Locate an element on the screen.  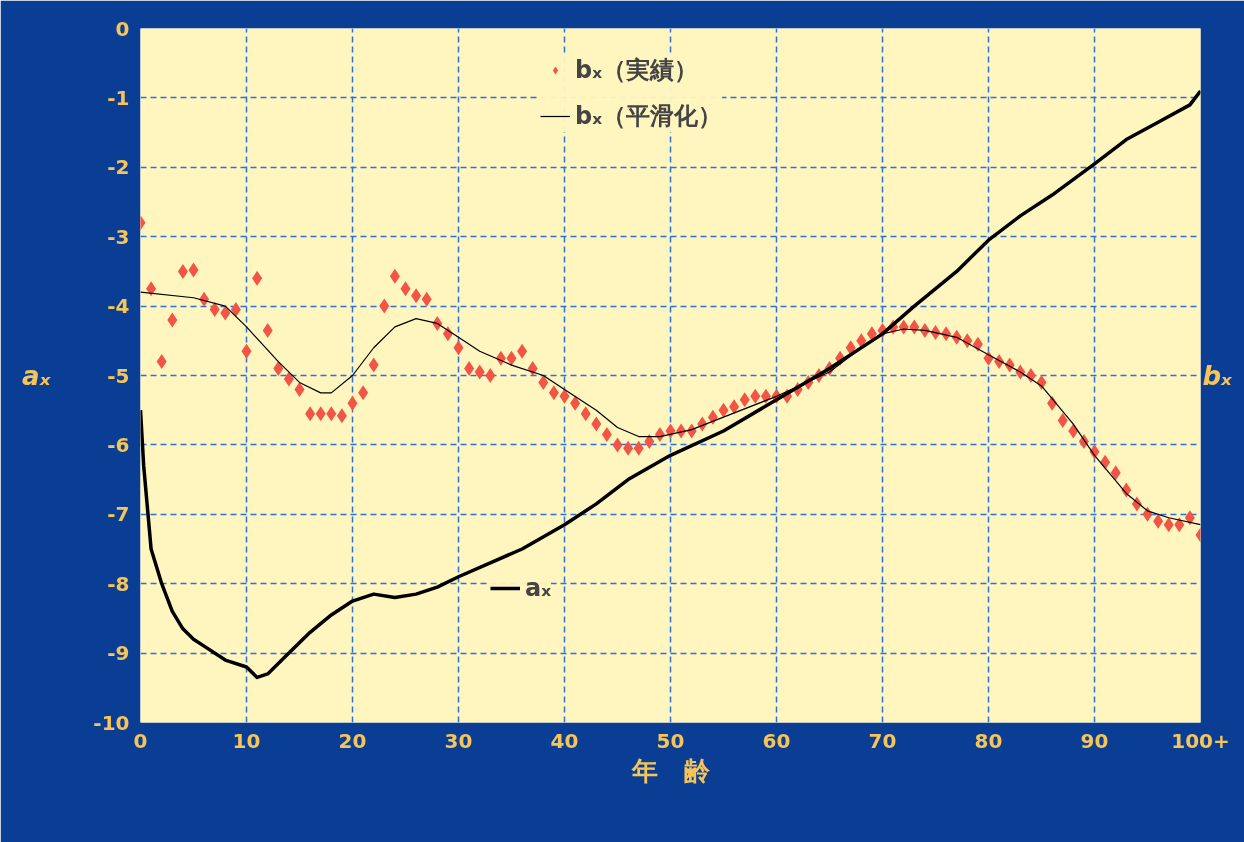
legend-label: aₓ is located at coordinates (538, 588).